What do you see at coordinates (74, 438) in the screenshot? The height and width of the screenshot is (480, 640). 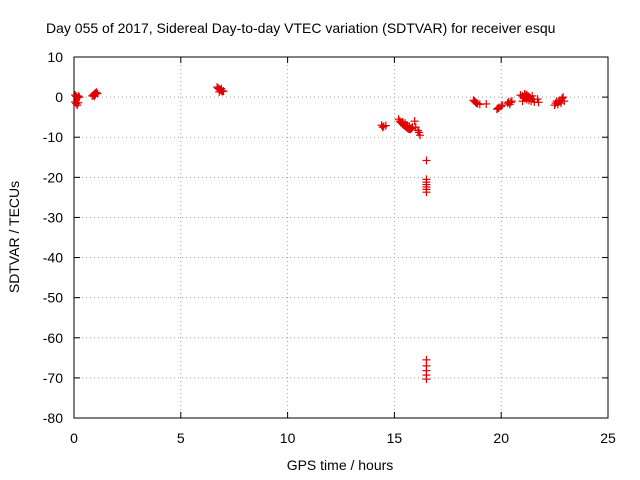 I see `x-tick-label: 0` at bounding box center [74, 438].